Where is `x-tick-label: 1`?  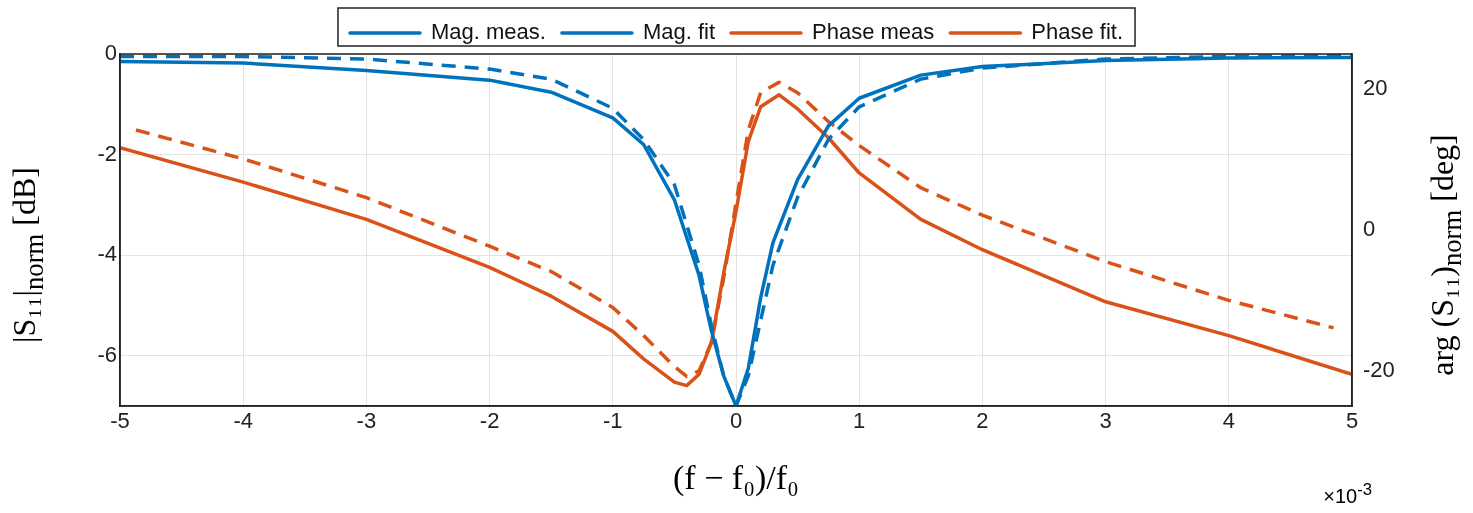 x-tick-label: 1 is located at coordinates (859, 421).